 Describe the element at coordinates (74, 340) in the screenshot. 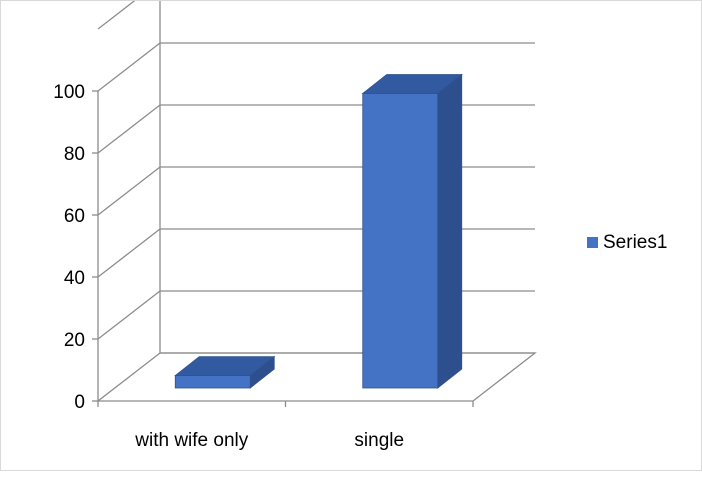

I see `y-tick-label-1: 20` at that location.